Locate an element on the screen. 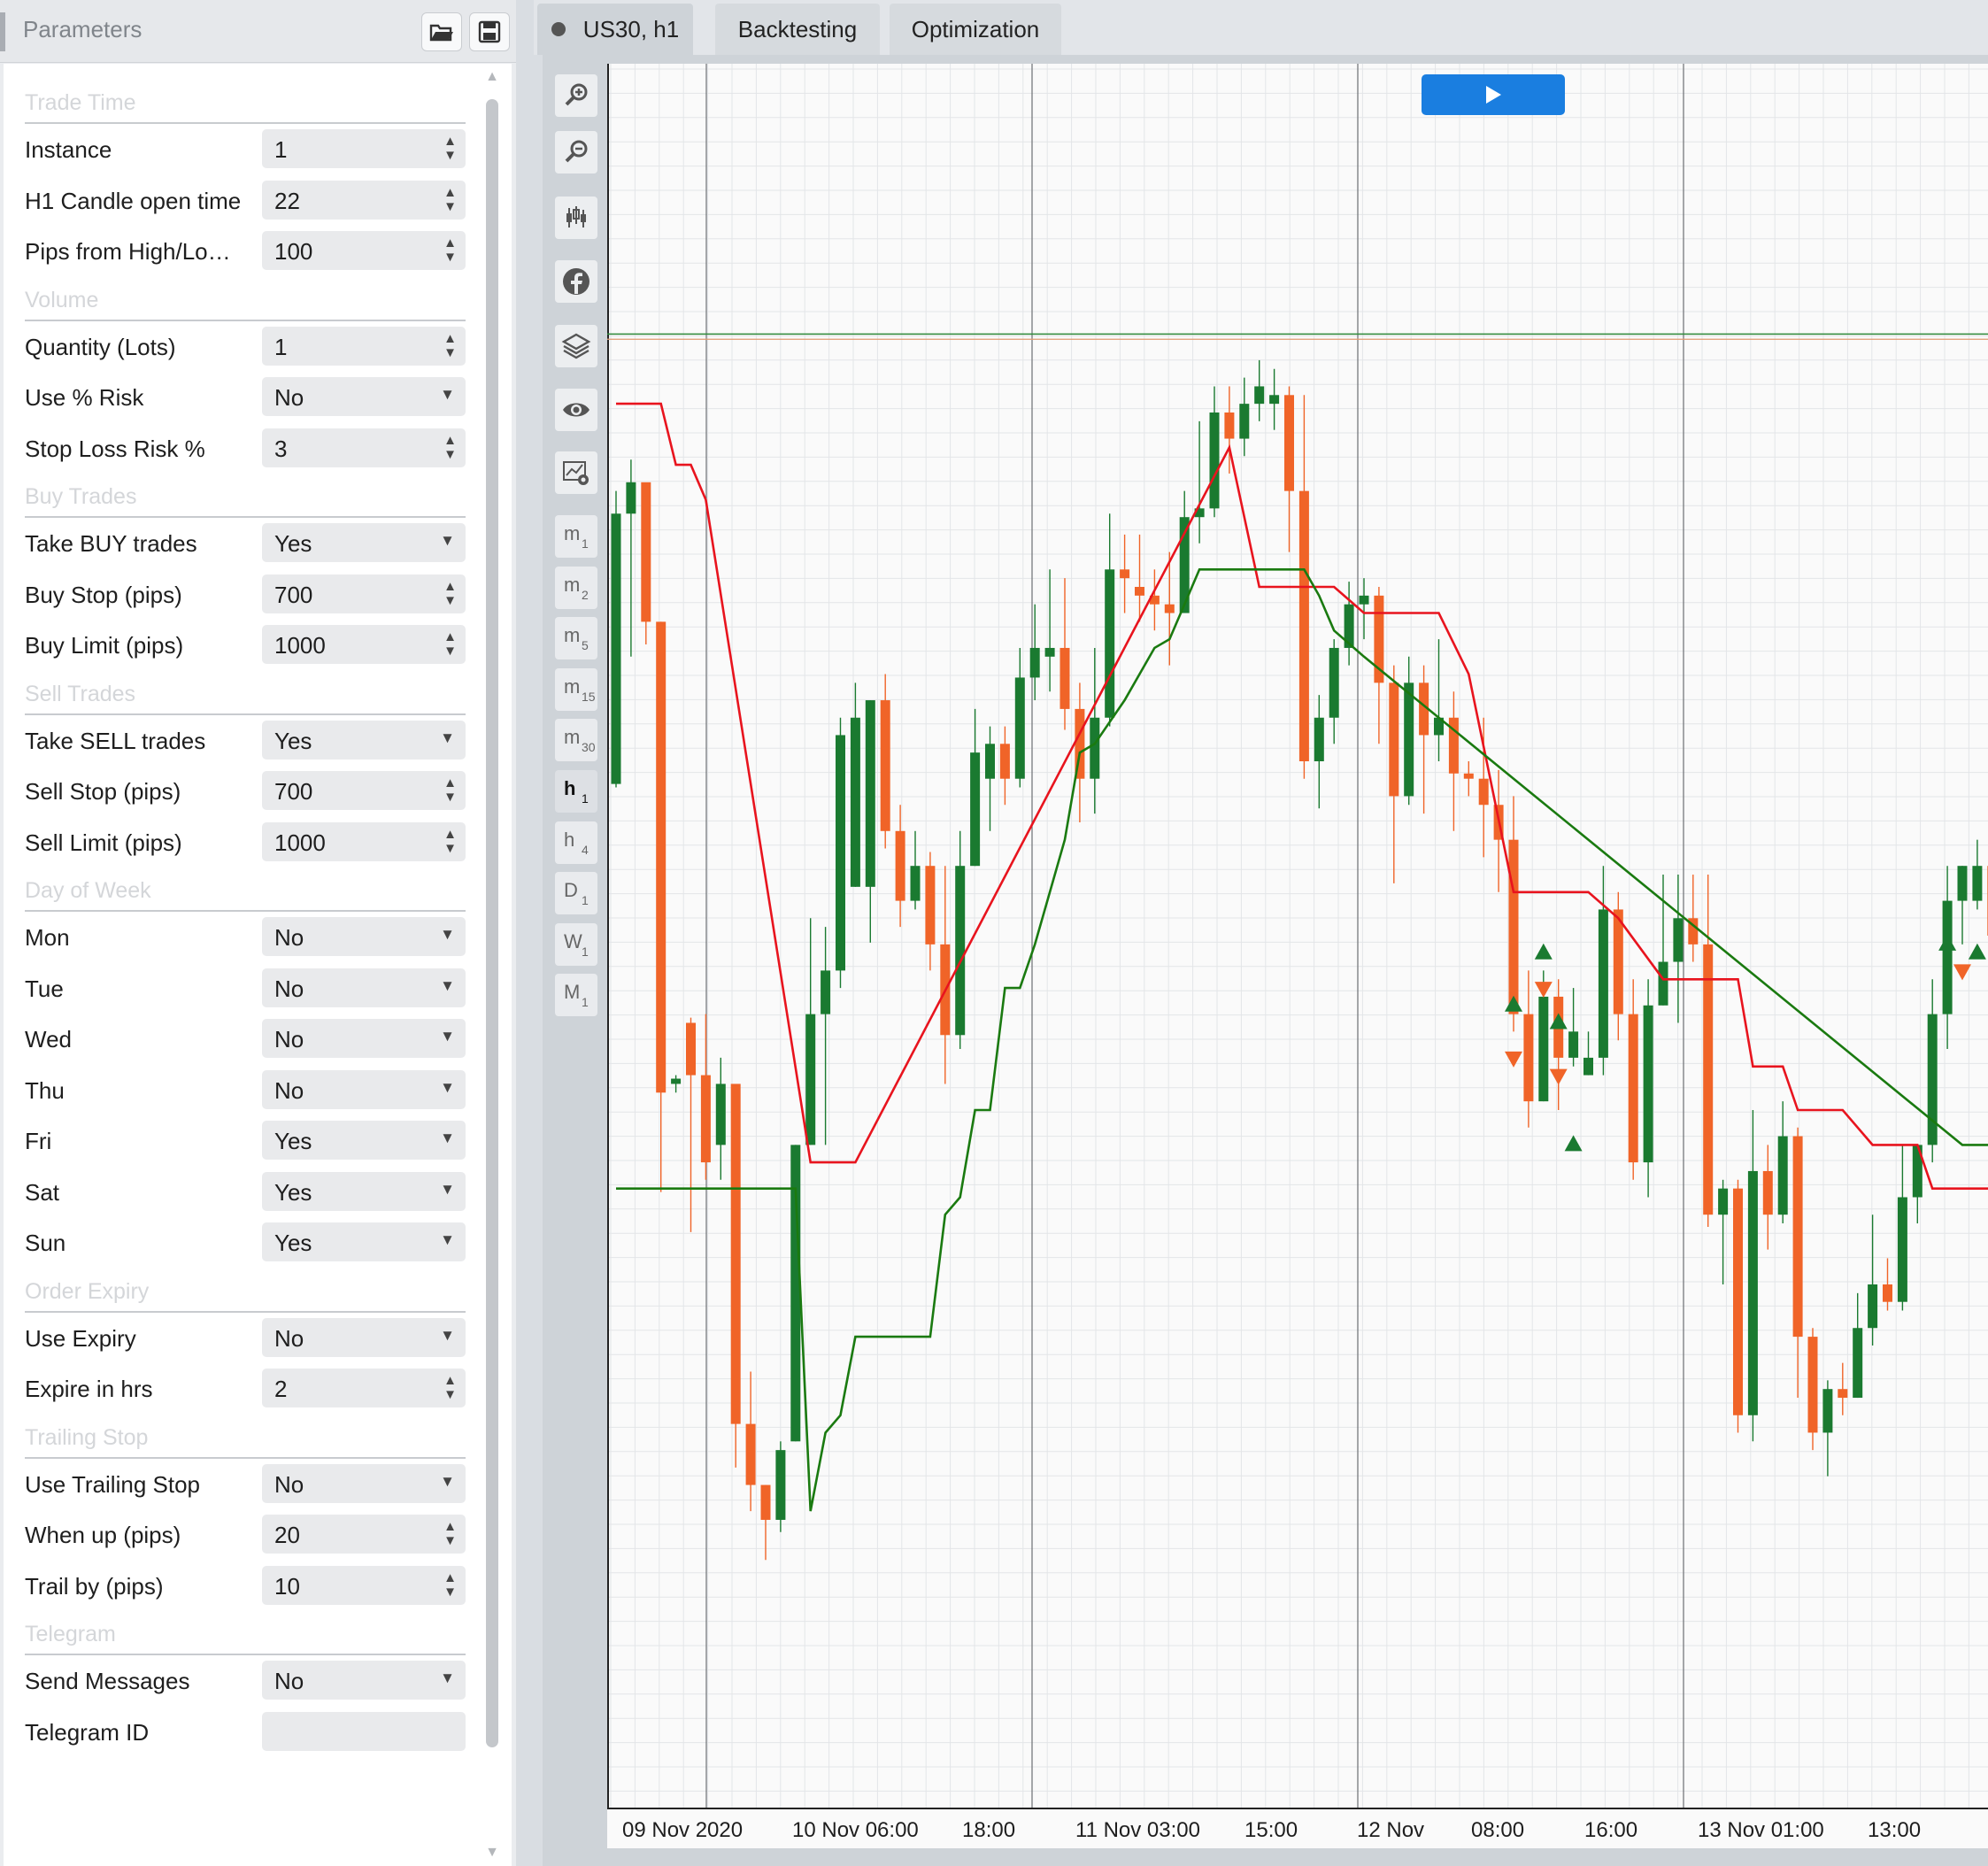  buy-marker-icon is located at coordinates (1543, 952).